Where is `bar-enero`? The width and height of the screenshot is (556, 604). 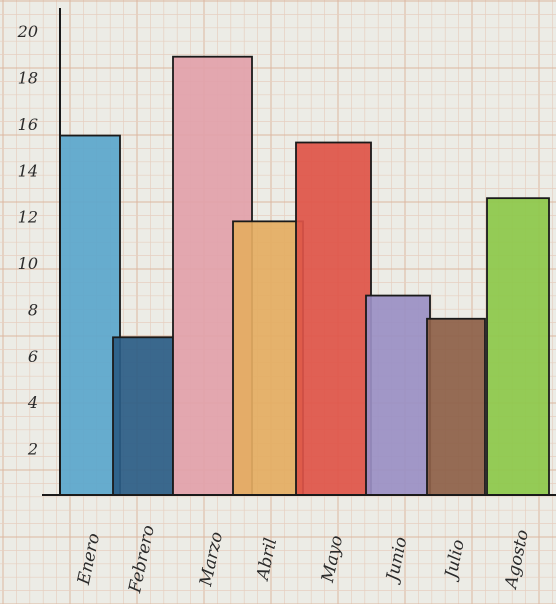
bar-enero is located at coordinates (90, 315).